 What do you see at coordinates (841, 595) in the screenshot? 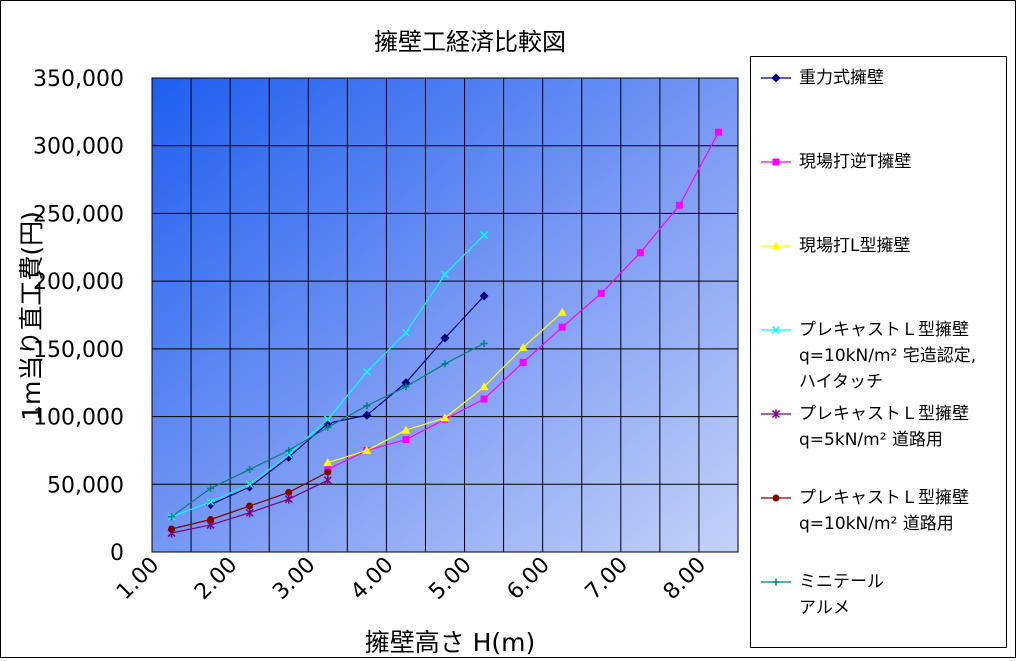
I see `legend-label: ミニテール アルメ` at bounding box center [841, 595].